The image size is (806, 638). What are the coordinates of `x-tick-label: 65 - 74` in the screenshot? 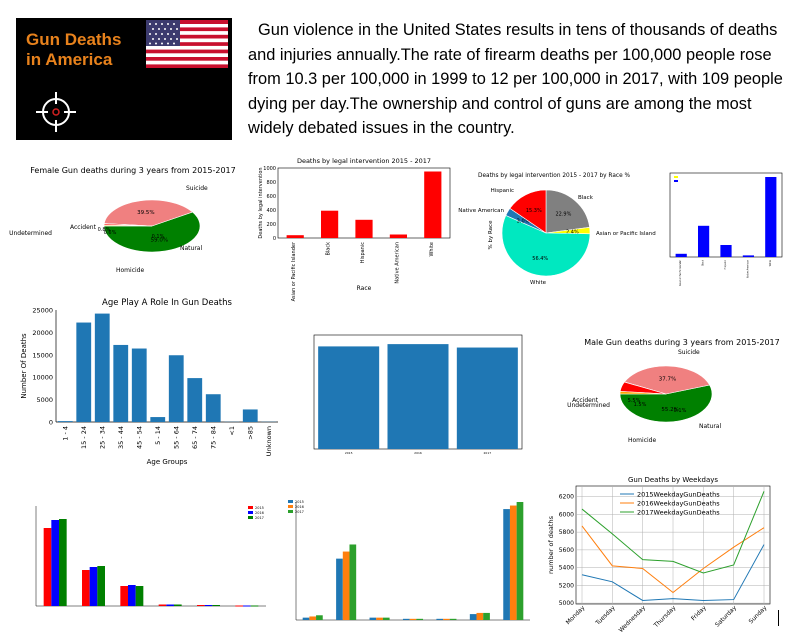 It's located at (195, 437).